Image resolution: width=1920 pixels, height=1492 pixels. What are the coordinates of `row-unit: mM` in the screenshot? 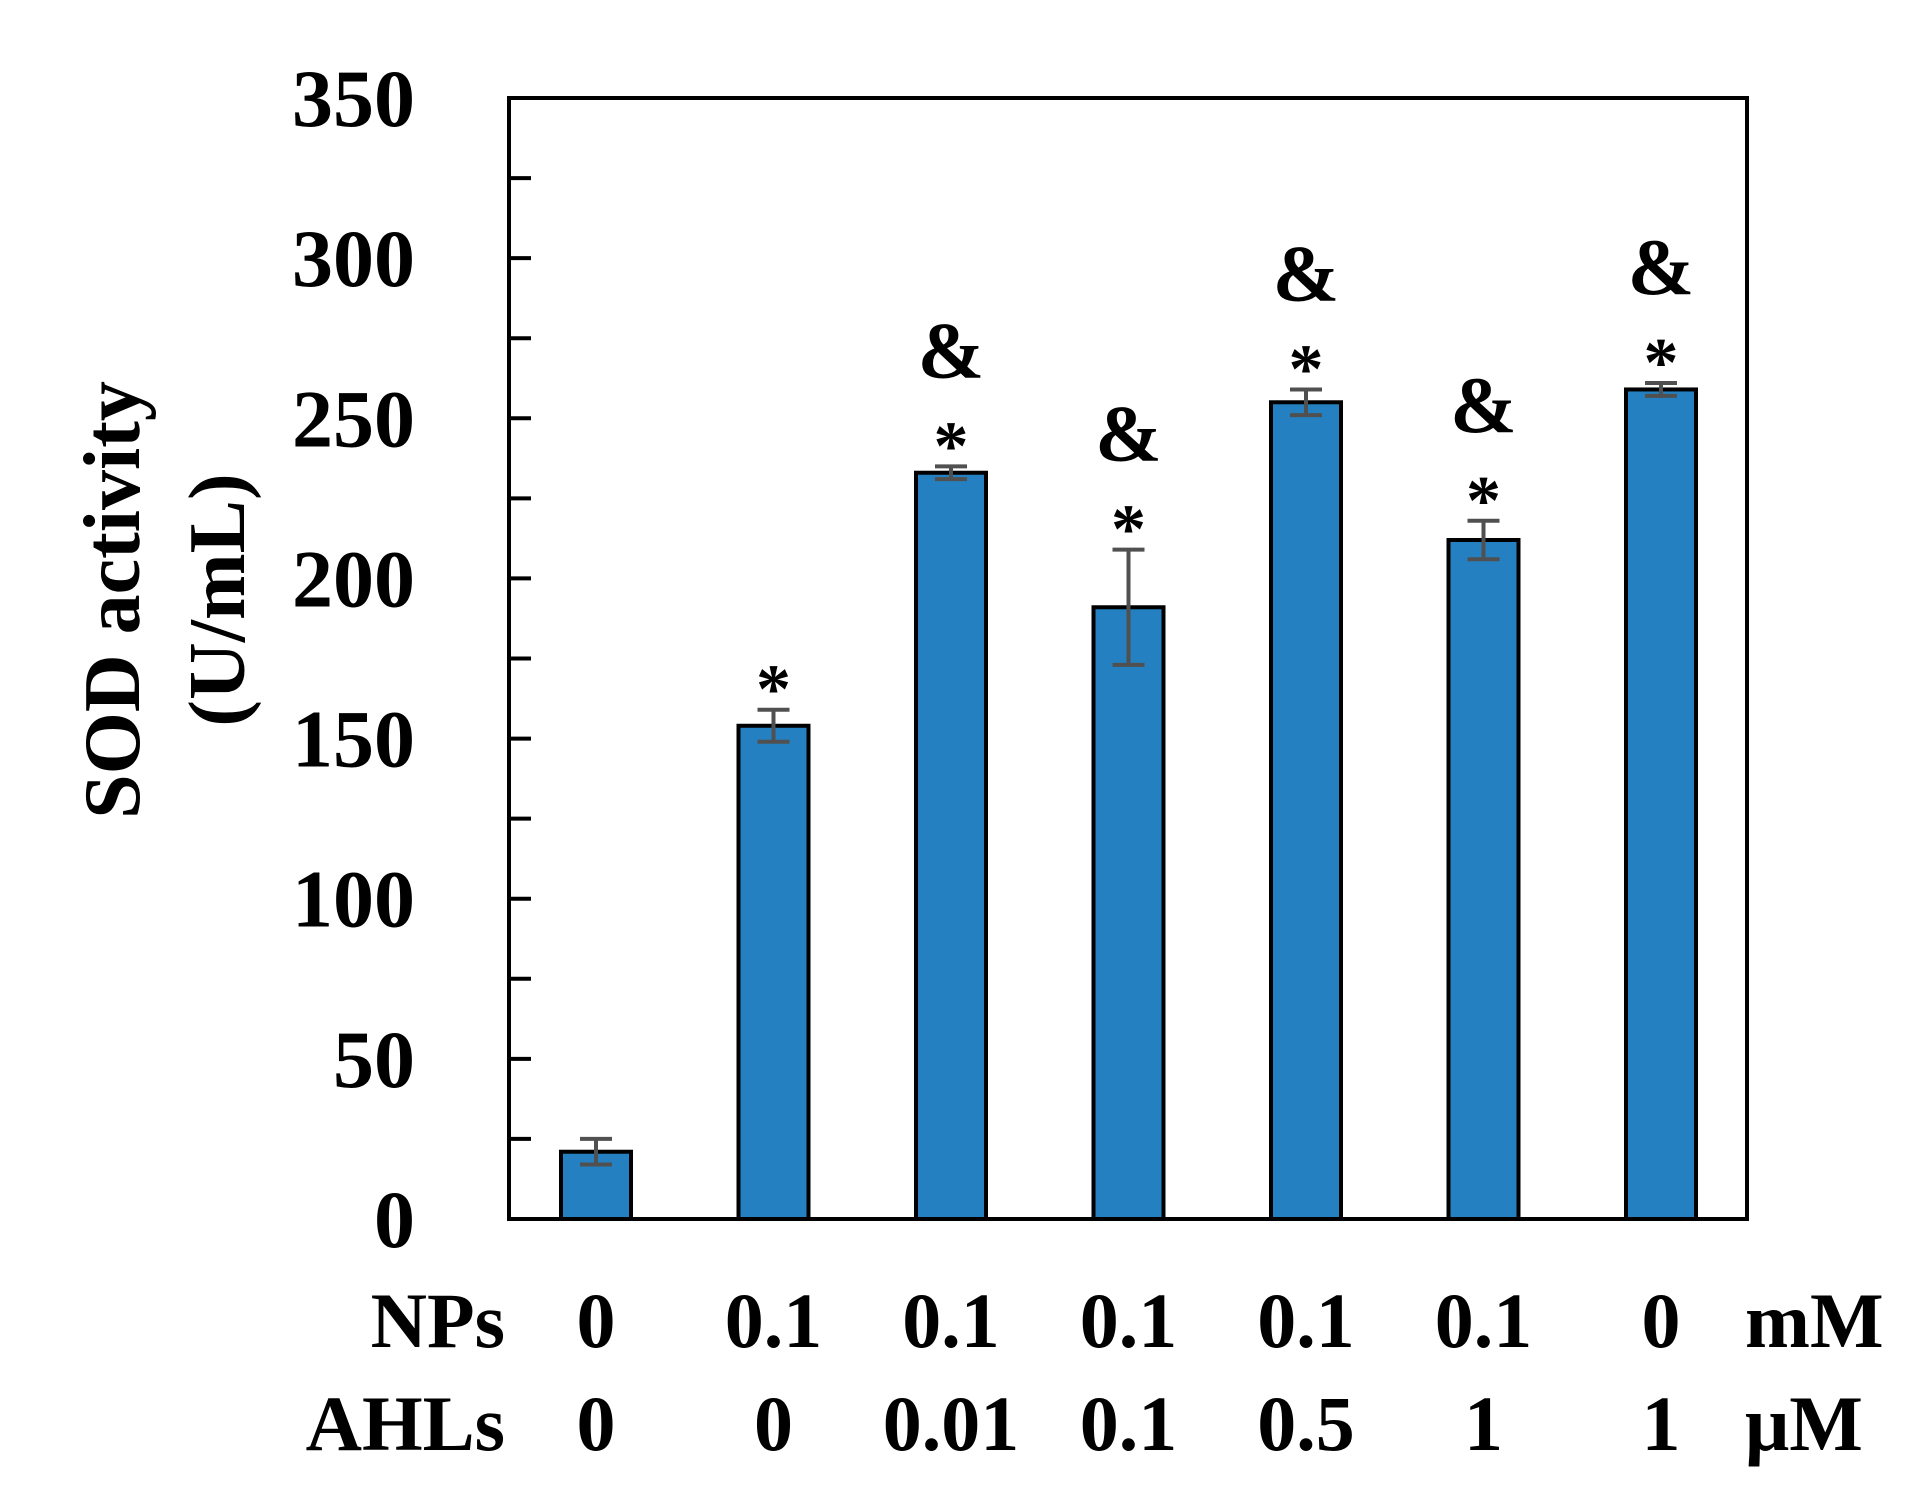 It's located at (1814, 1320).